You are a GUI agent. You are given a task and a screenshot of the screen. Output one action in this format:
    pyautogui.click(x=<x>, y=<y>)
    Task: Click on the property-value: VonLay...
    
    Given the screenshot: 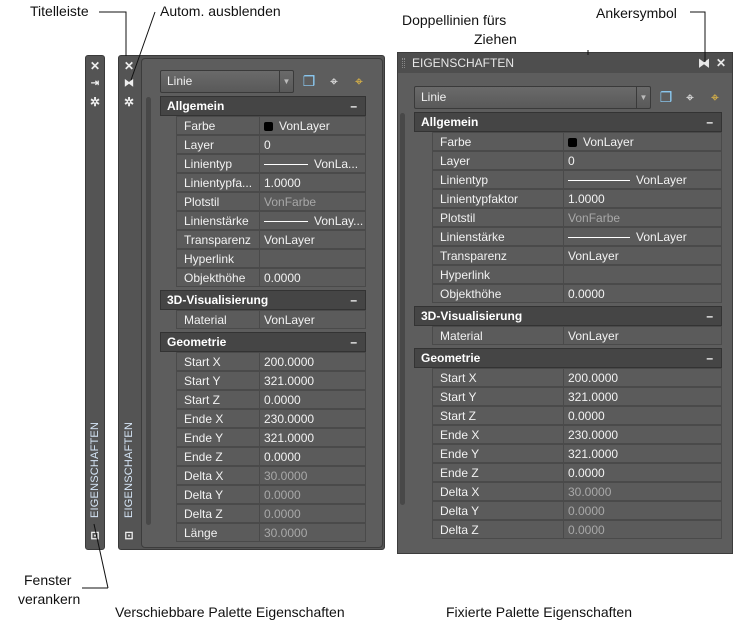 What is the action you would take?
    pyautogui.click(x=312, y=220)
    